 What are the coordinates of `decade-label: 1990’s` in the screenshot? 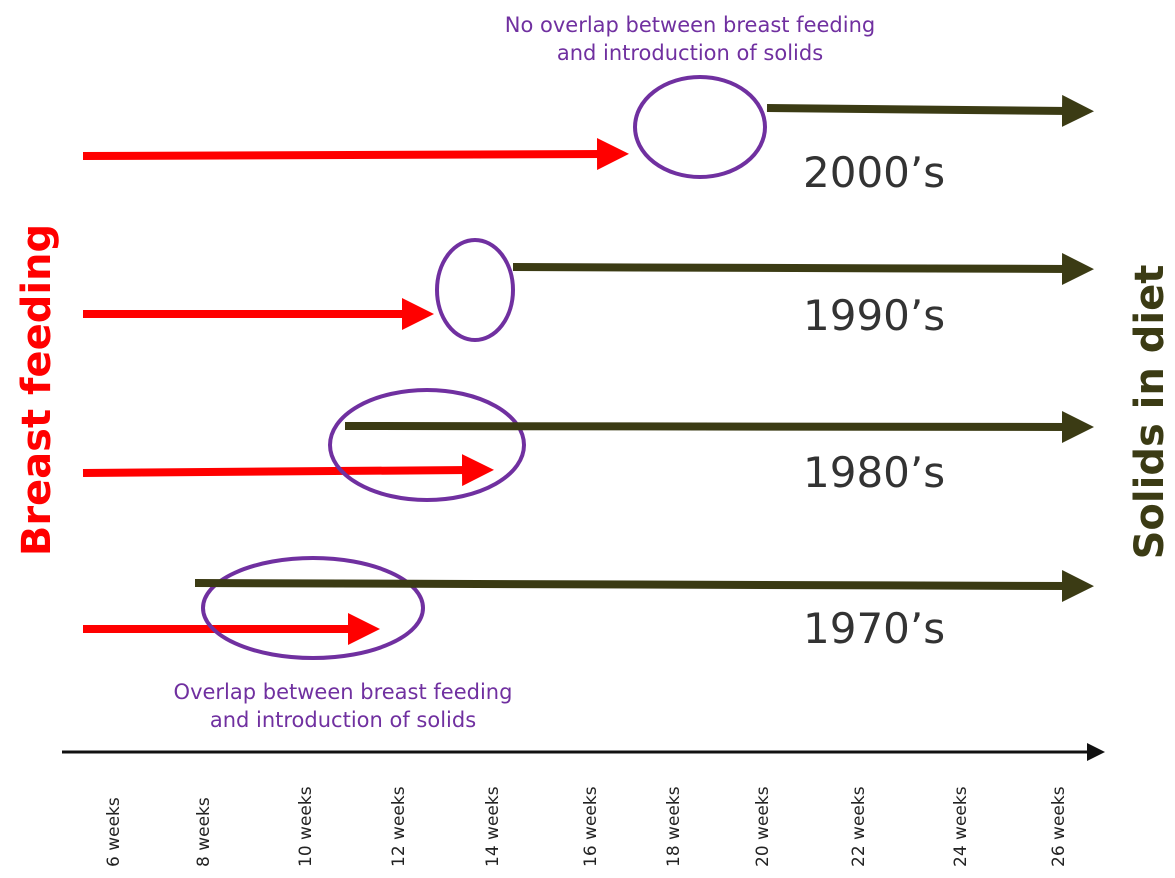 It's located at (874, 315).